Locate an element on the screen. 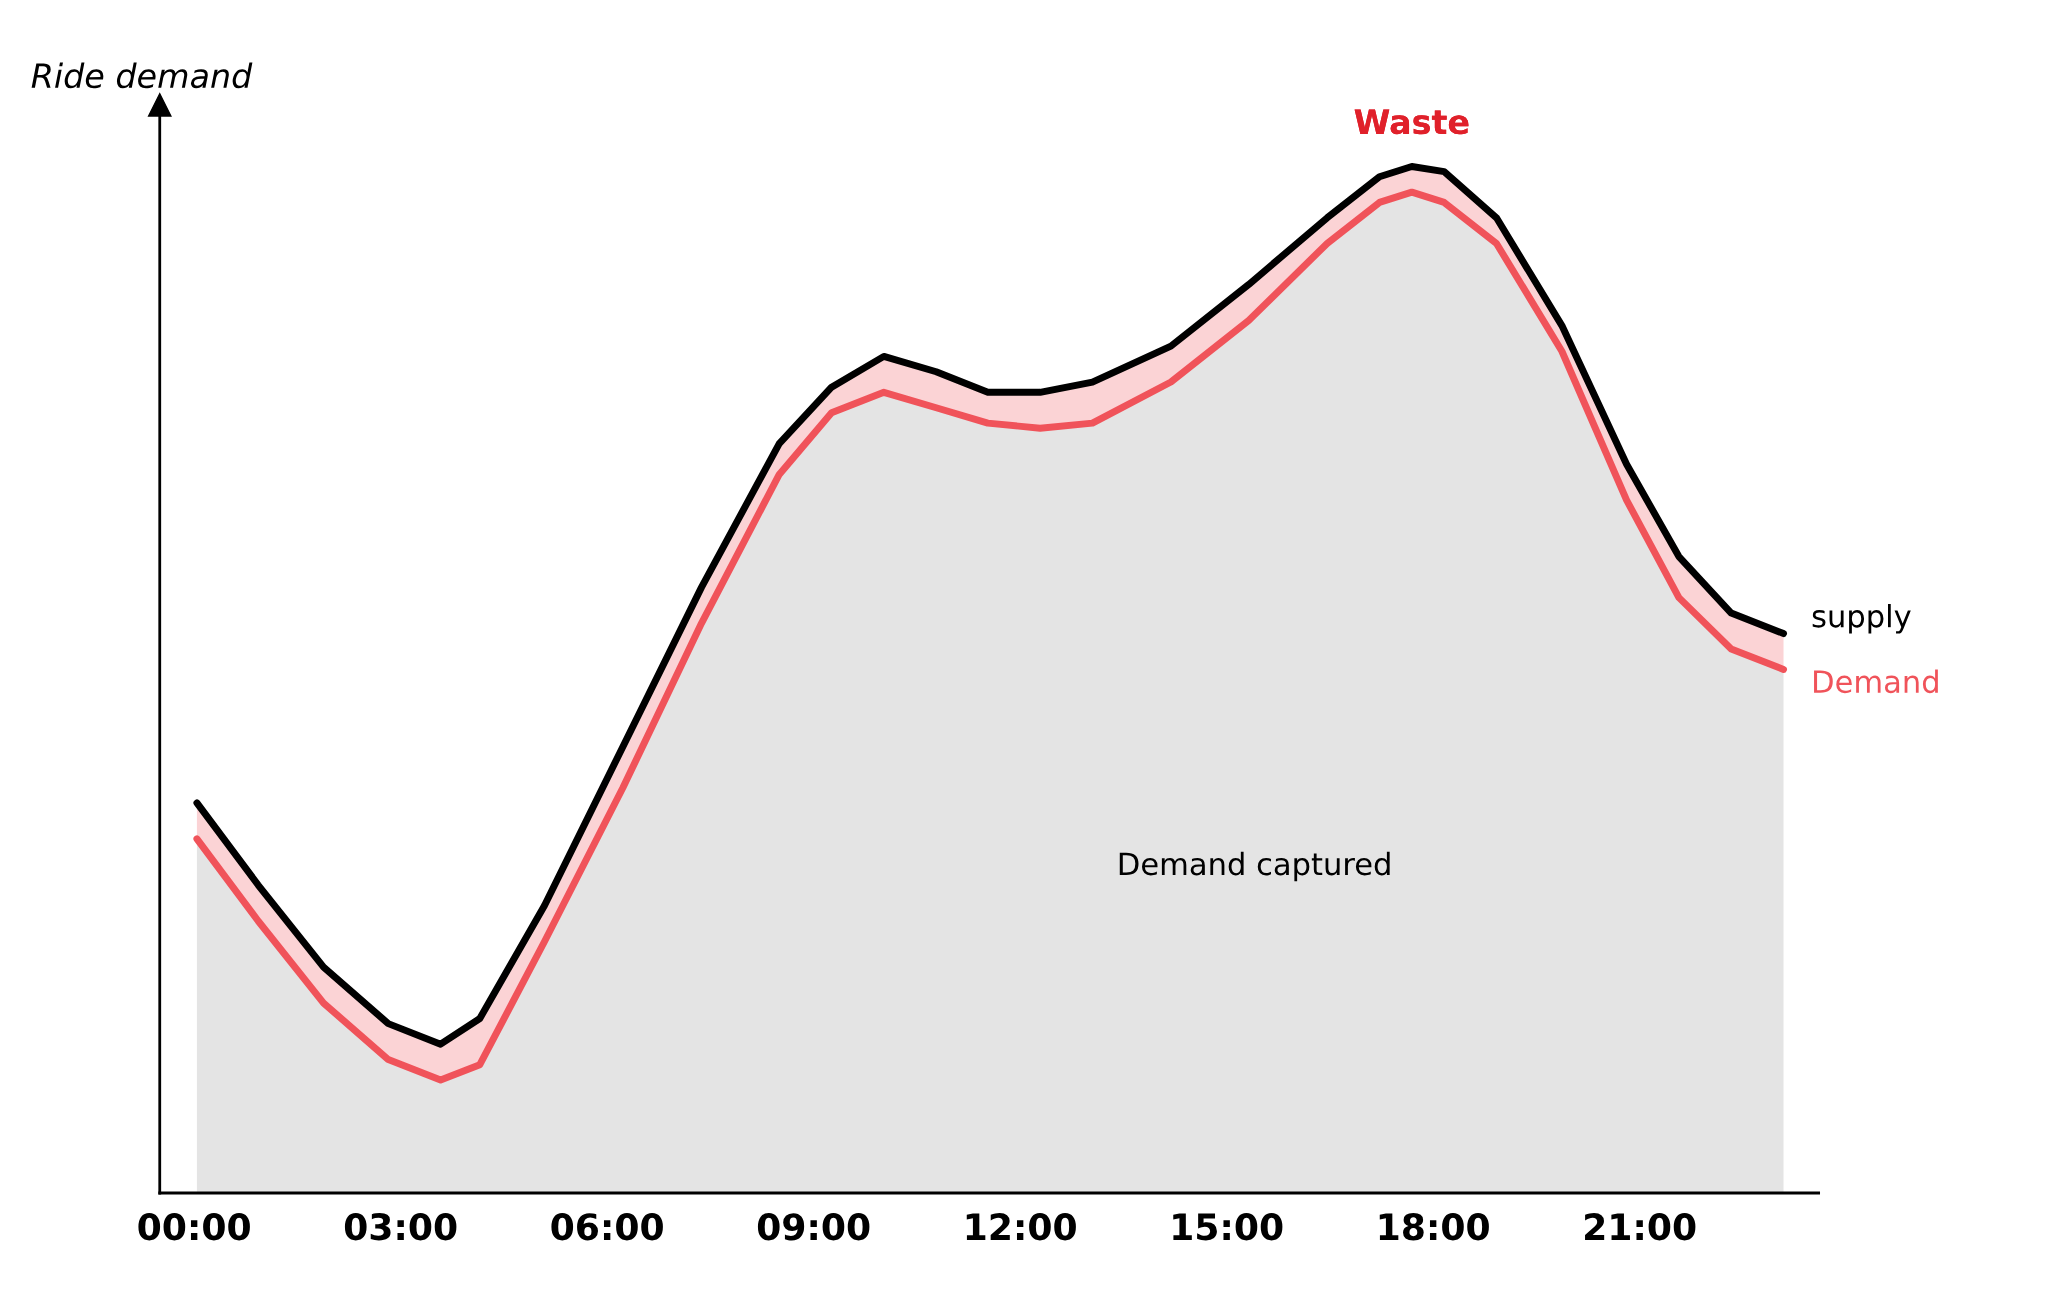 This screenshot has width=2048, height=1311. x-tick-label: 06:00 is located at coordinates (607, 1227).